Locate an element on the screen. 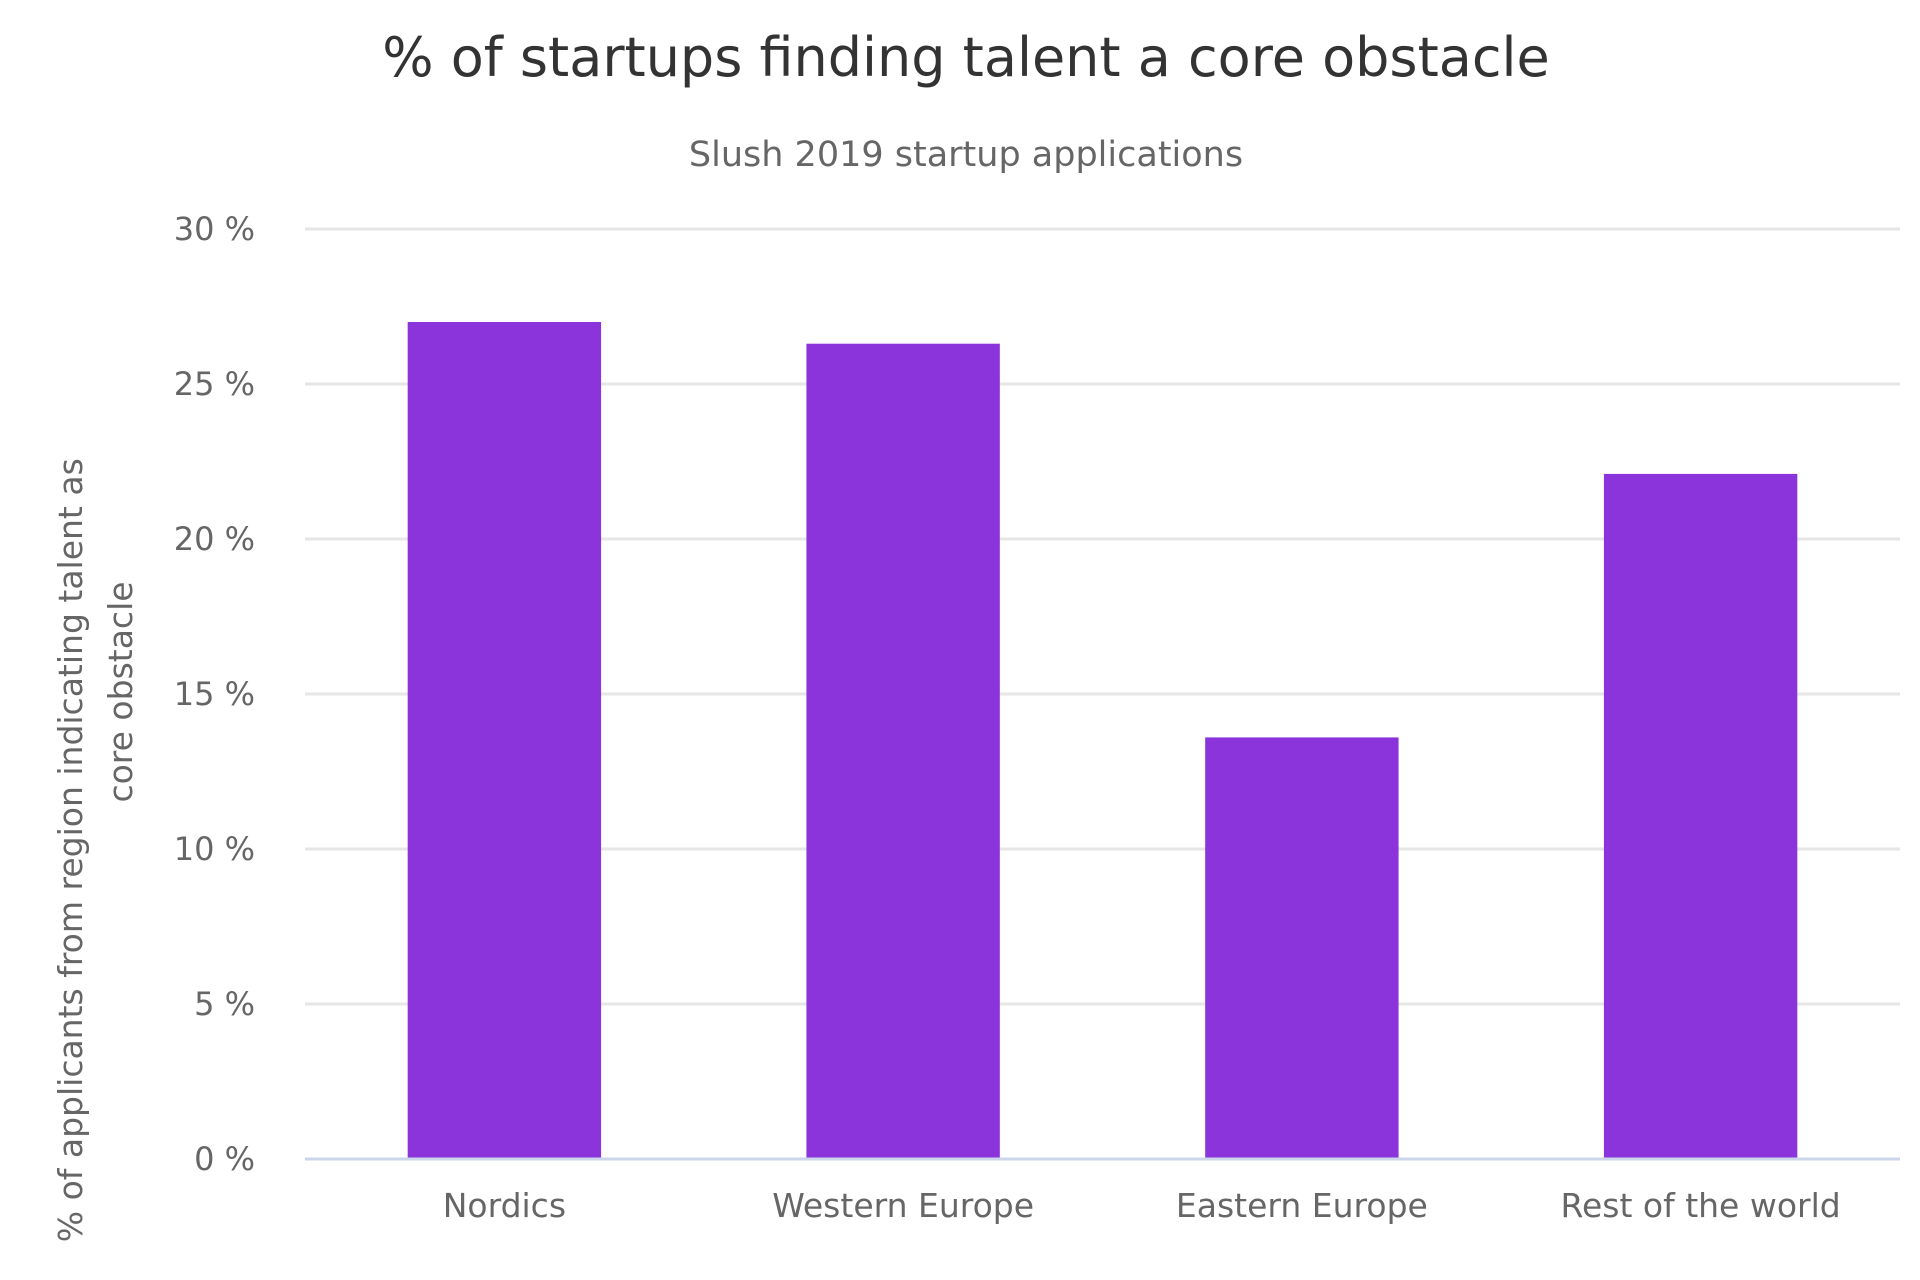 This screenshot has width=1920, height=1280. y-axis-label-line-2: core obstacle is located at coordinates (120, 691).